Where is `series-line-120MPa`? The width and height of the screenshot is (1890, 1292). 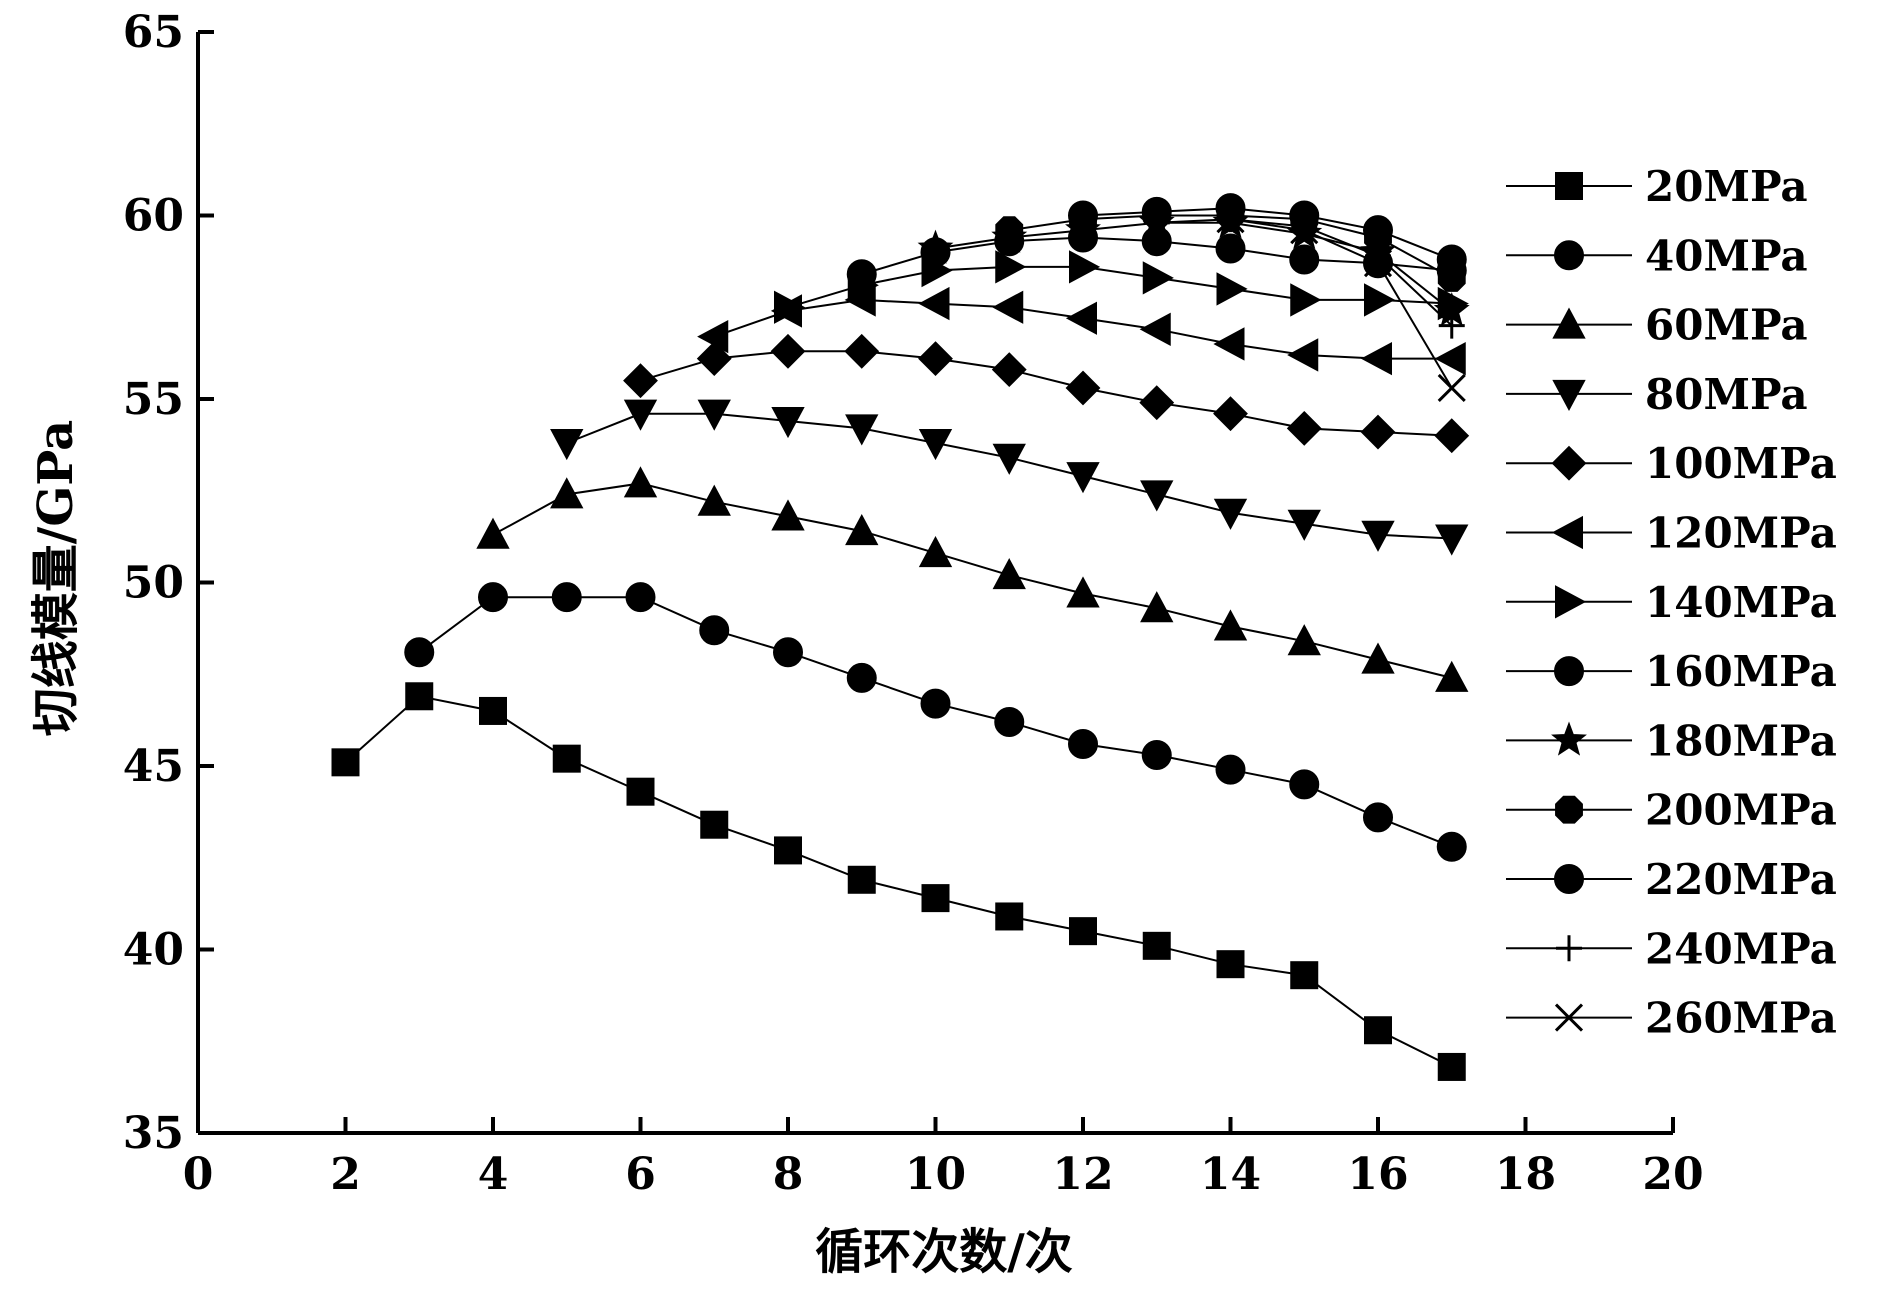
series-line-120MPa is located at coordinates (1082, 329).